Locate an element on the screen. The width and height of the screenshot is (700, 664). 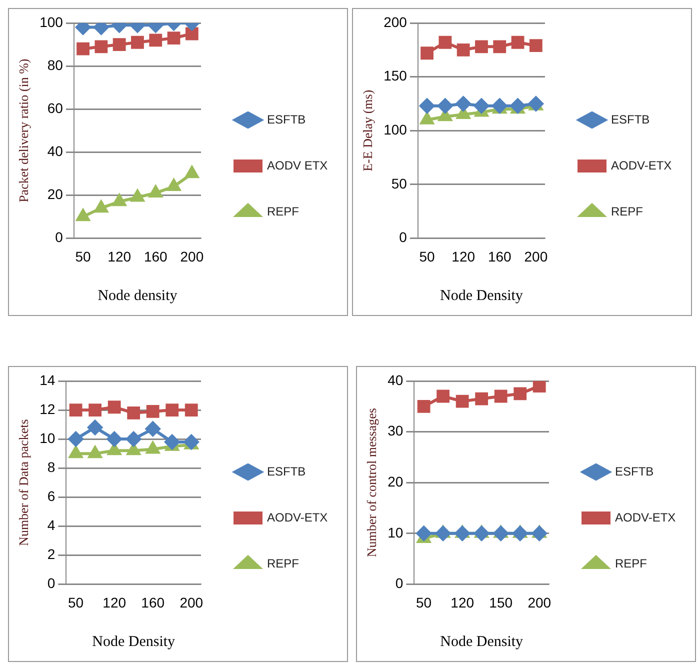
x-axis-title: Node density is located at coordinates (138, 296).